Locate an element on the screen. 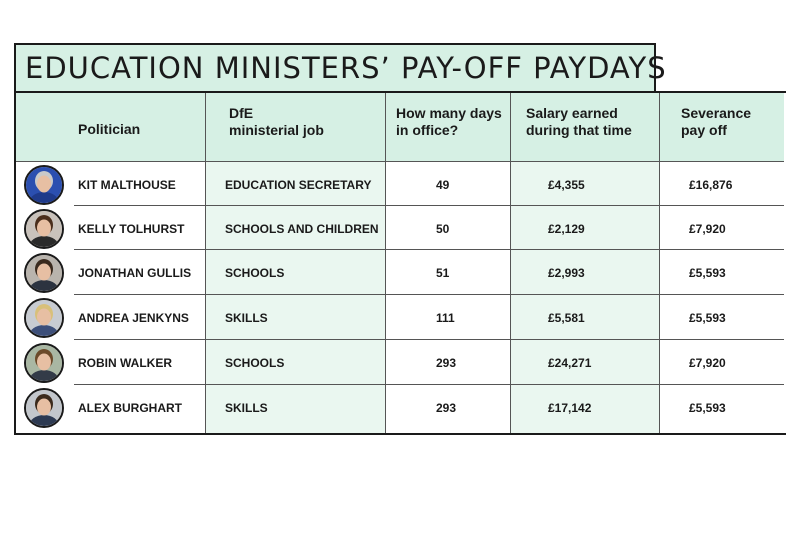  cell-politician: KELLY TOLHURST is located at coordinates (131, 229).